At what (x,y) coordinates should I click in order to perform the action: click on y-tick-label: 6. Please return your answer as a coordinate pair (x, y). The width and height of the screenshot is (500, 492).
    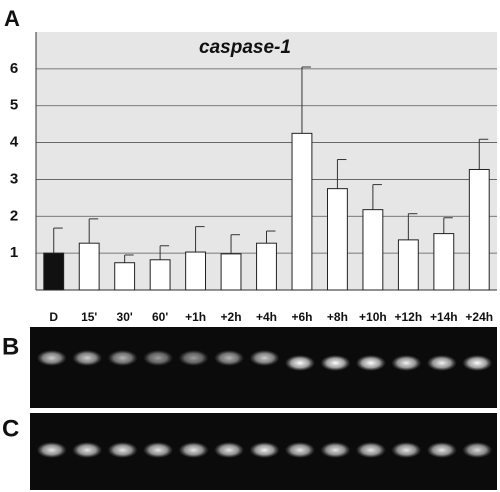
    Looking at the image, I should click on (14, 68).